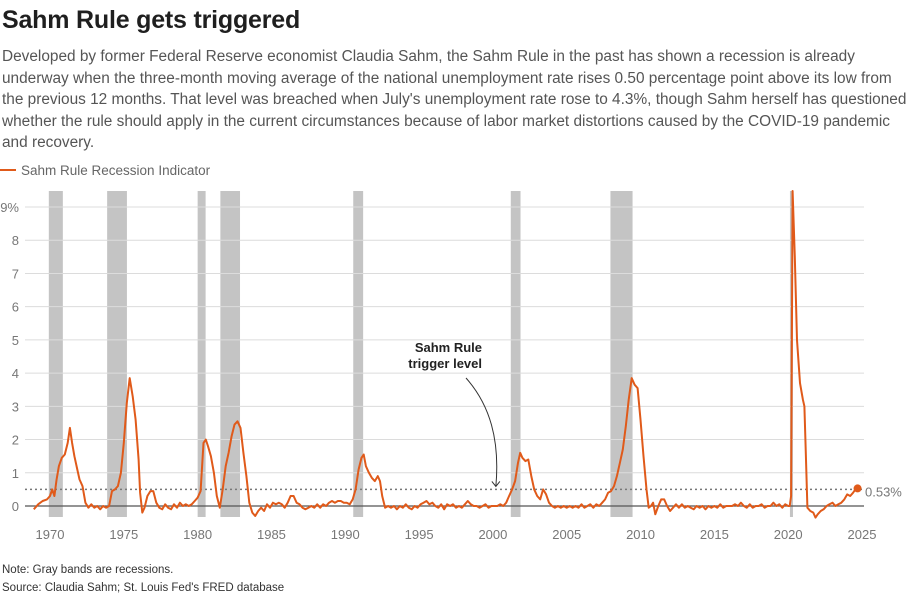  I want to click on y-axis-ticks: 0 1 2 3 4 5 6 7 8 9%, so click(9, 357).